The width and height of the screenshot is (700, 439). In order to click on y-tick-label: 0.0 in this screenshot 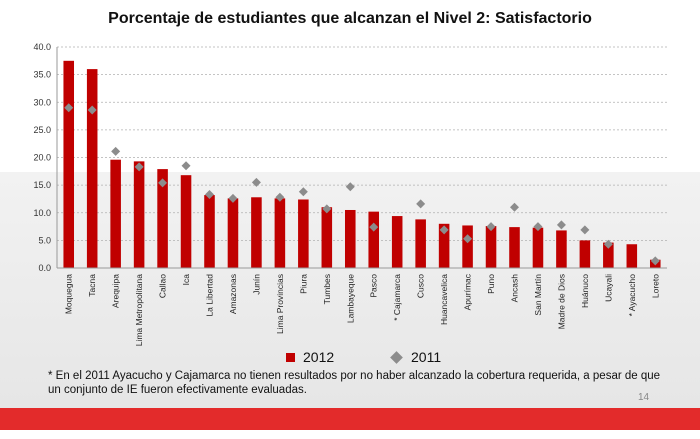, I will do `click(44, 268)`.